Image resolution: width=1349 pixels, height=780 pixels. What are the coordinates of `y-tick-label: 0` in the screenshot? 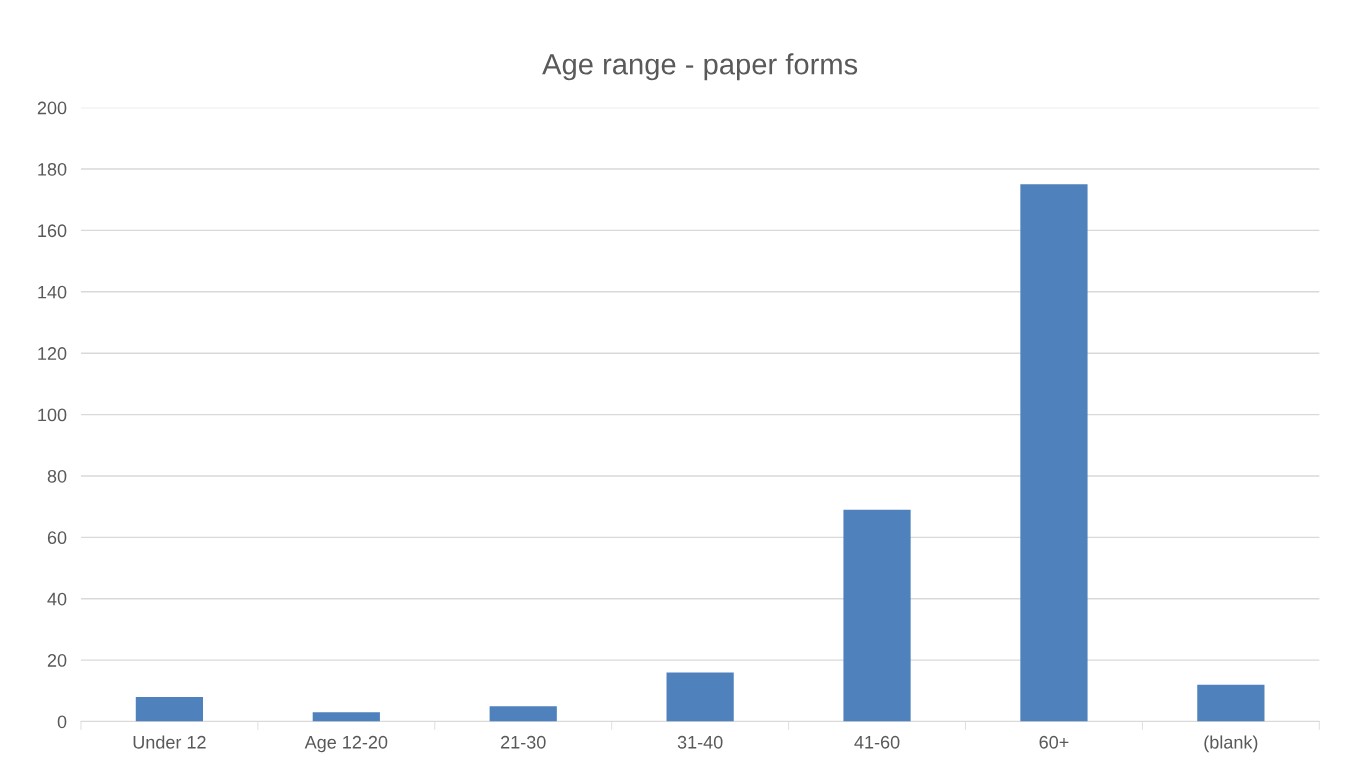 It's located at (62, 722).